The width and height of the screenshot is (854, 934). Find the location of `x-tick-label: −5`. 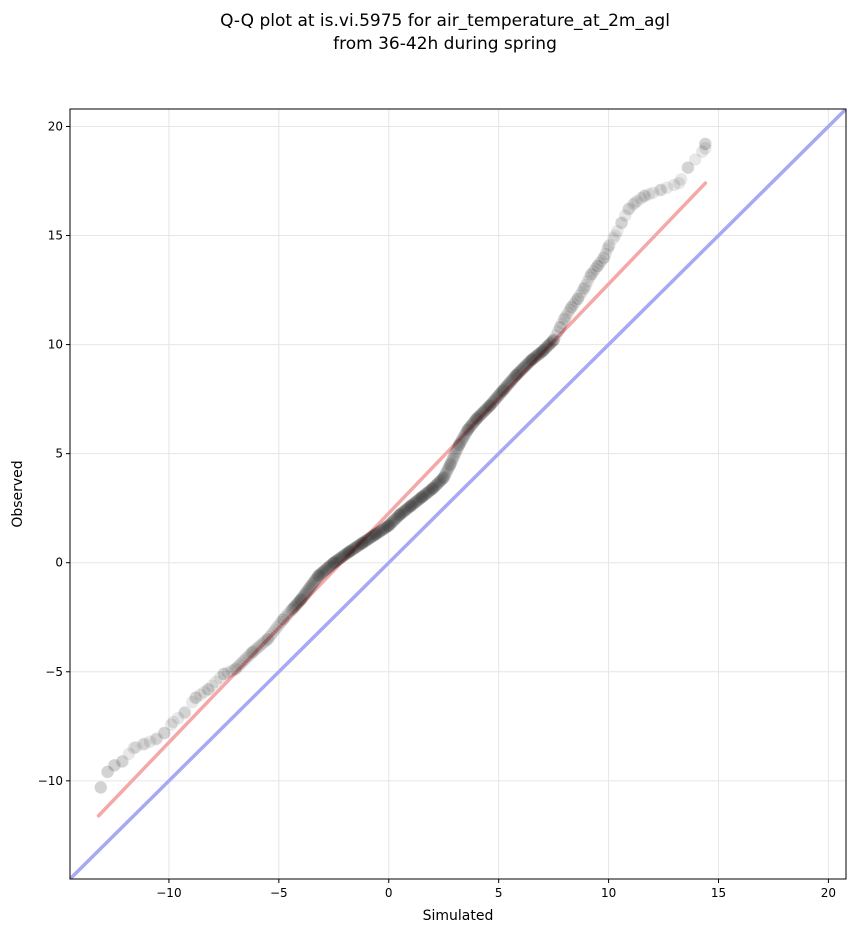

x-tick-label: −5 is located at coordinates (279, 893).